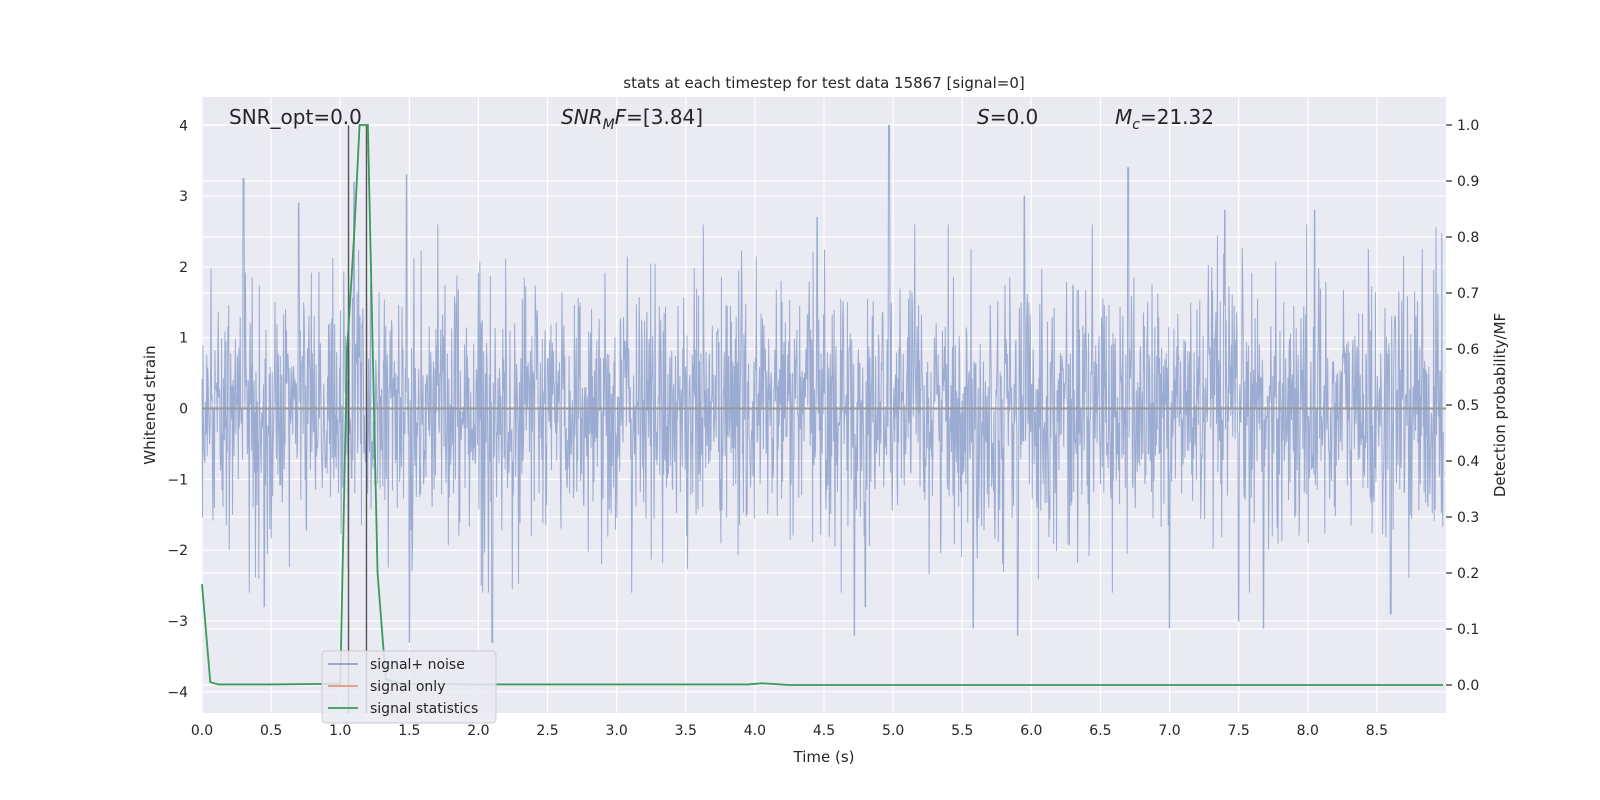 This screenshot has width=1600, height=800. What do you see at coordinates (962, 731) in the screenshot?
I see `x-tick-label: 5.5` at bounding box center [962, 731].